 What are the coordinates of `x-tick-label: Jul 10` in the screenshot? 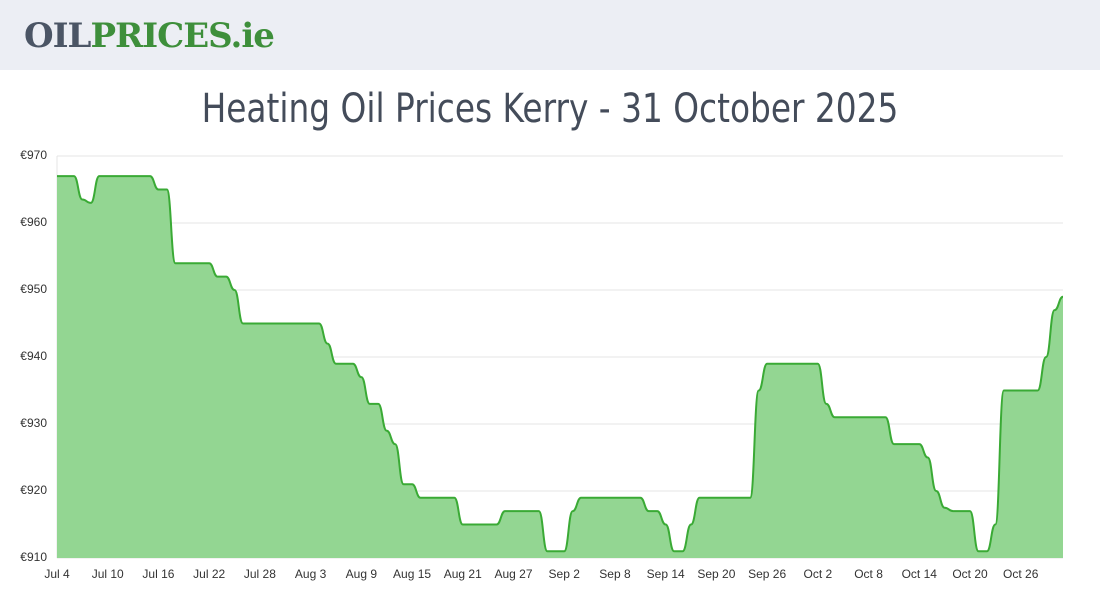 It's located at (108, 574).